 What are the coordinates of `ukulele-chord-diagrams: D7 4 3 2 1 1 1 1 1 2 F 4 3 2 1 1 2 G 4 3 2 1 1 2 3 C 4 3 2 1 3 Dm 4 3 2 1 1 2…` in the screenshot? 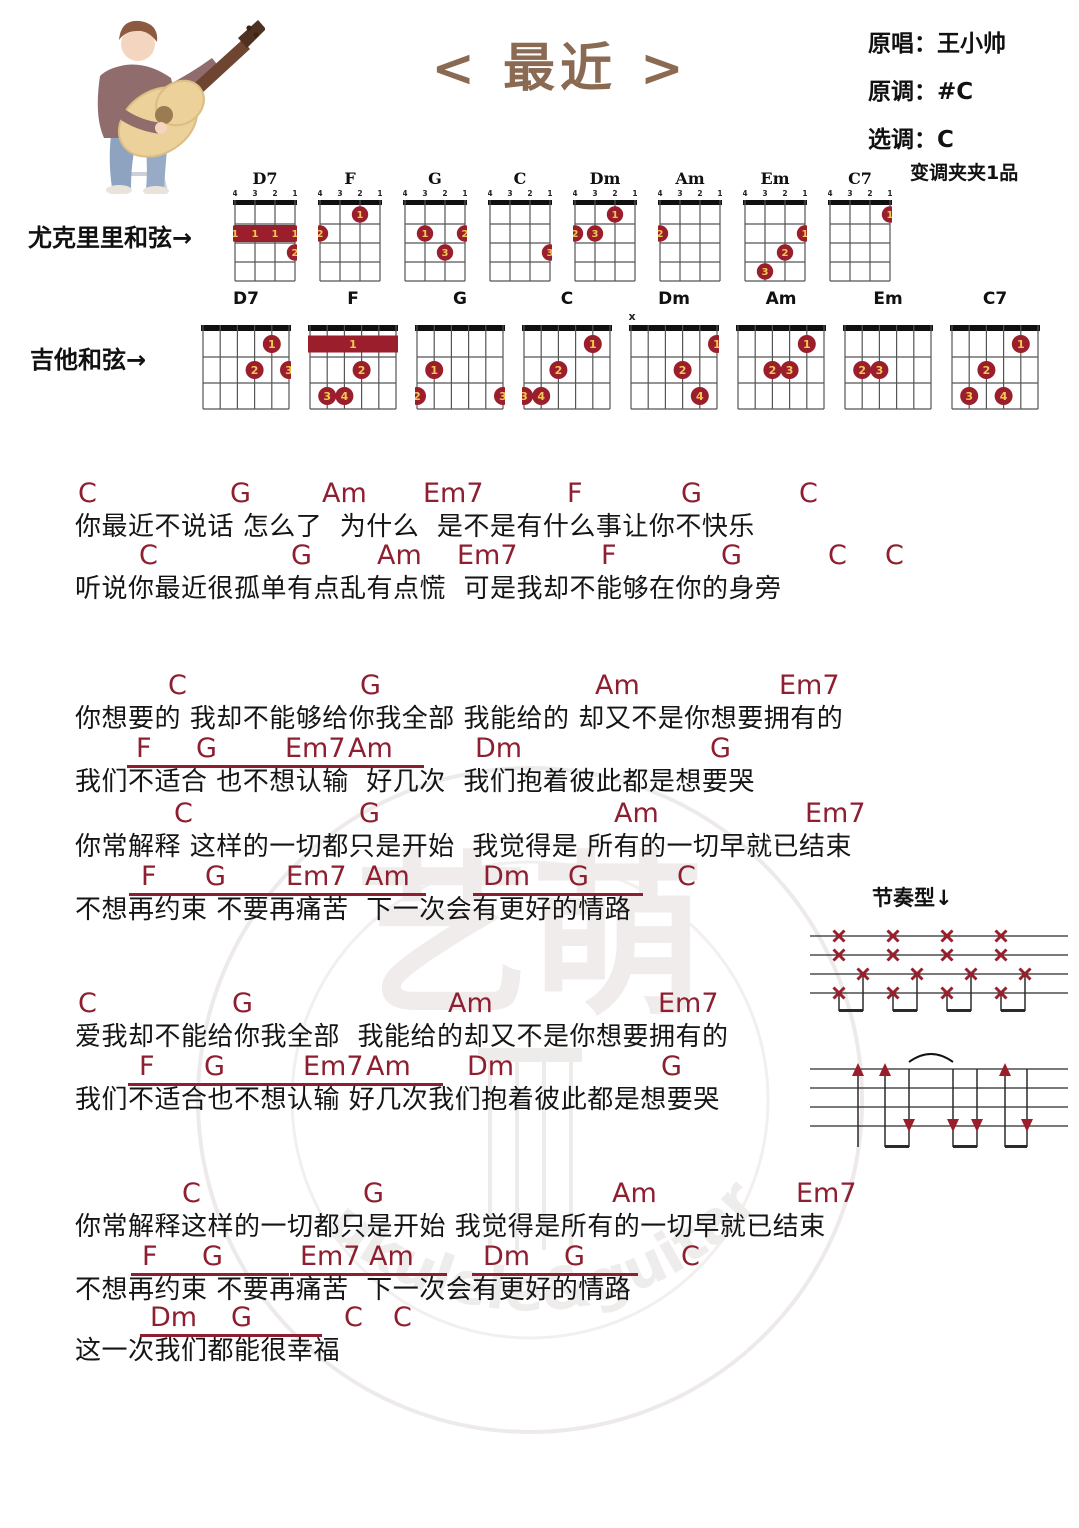 It's located at (562, 226).